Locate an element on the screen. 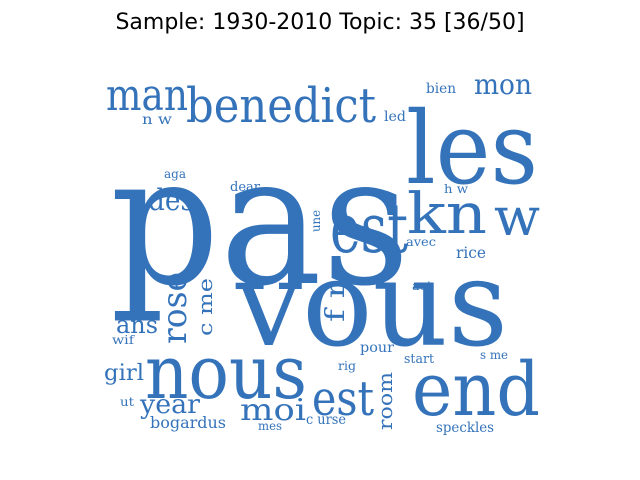 The width and height of the screenshot is (640, 480). word-kn: kn is located at coordinates (447, 214).